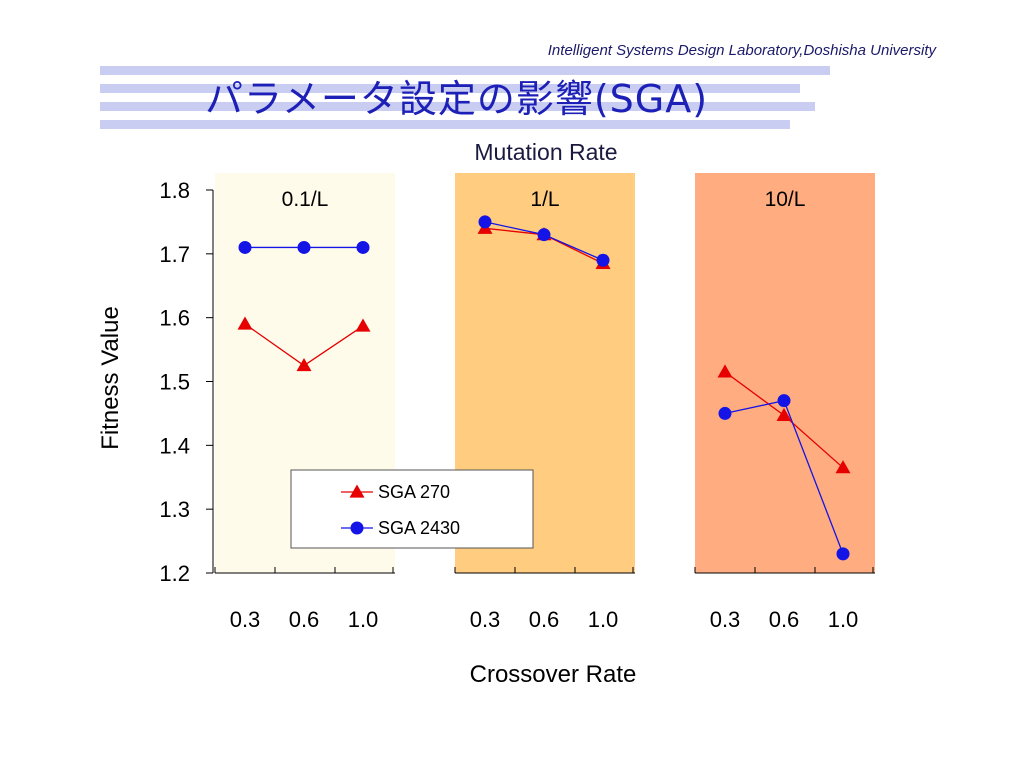  Describe the element at coordinates (553, 674) in the screenshot. I see `x-axis-label: Crossover Rate` at that location.